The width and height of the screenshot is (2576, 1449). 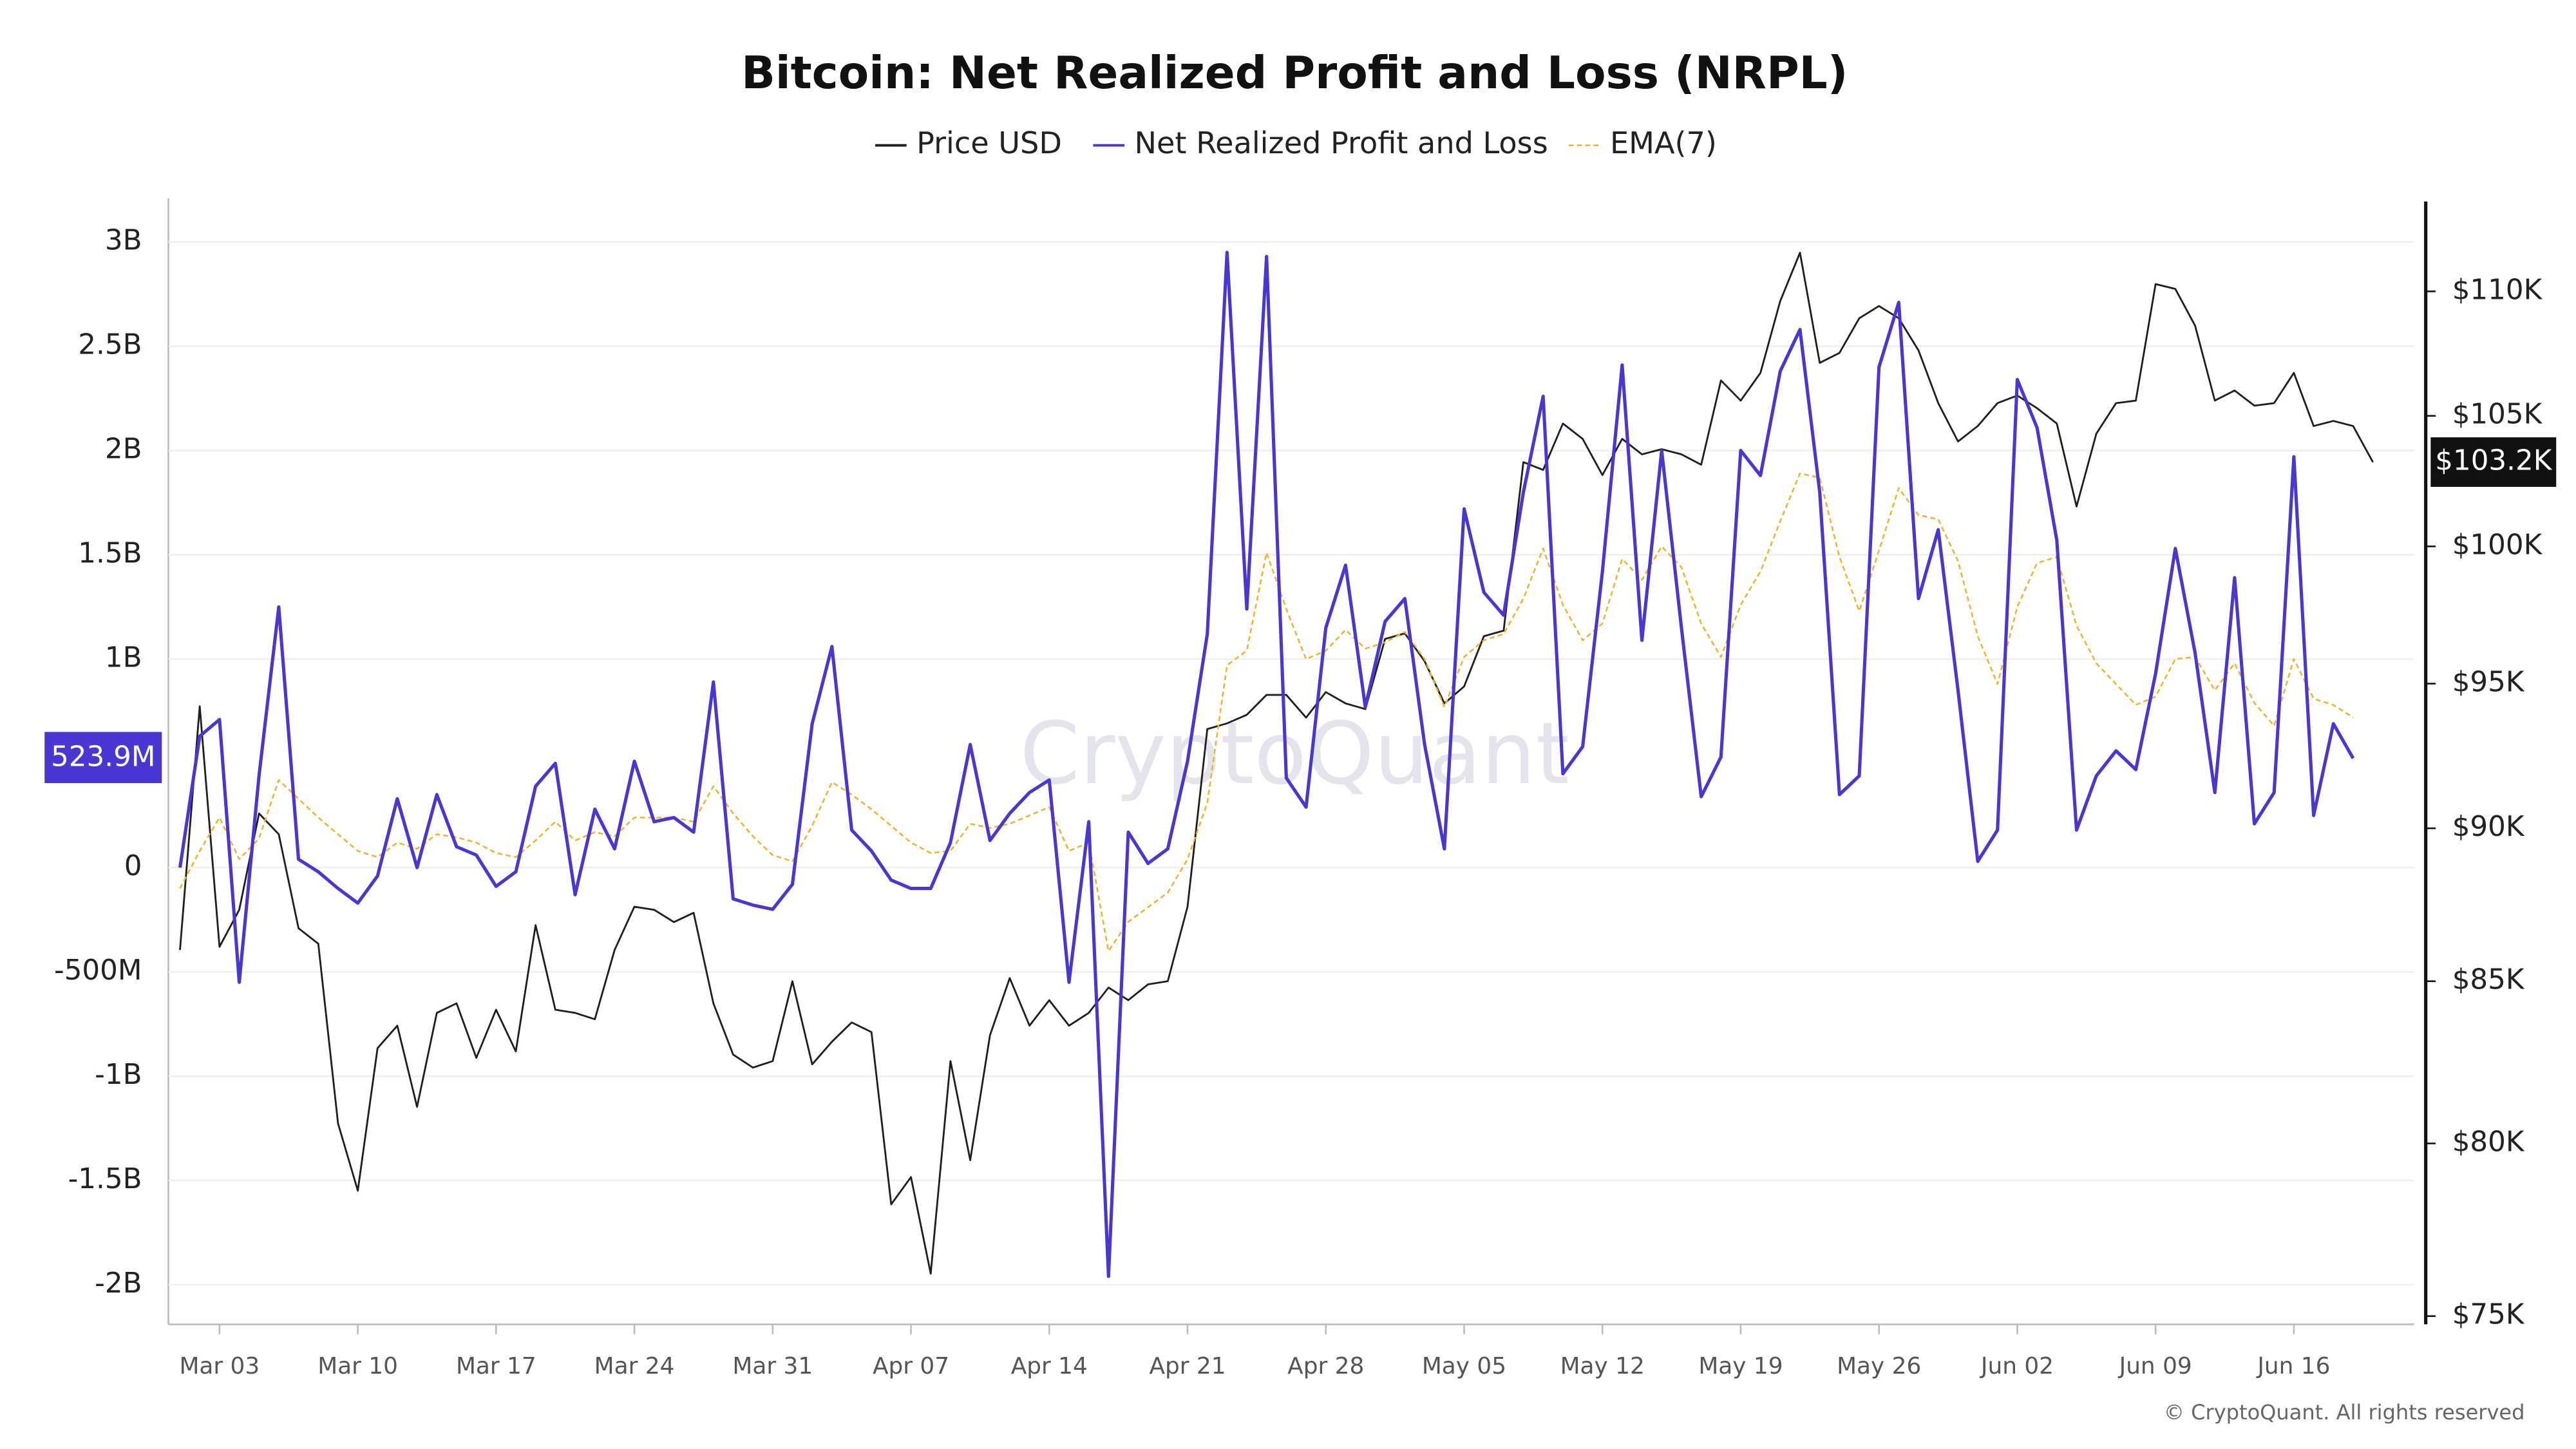 I want to click on y-tick-label: 2B, so click(x=124, y=449).